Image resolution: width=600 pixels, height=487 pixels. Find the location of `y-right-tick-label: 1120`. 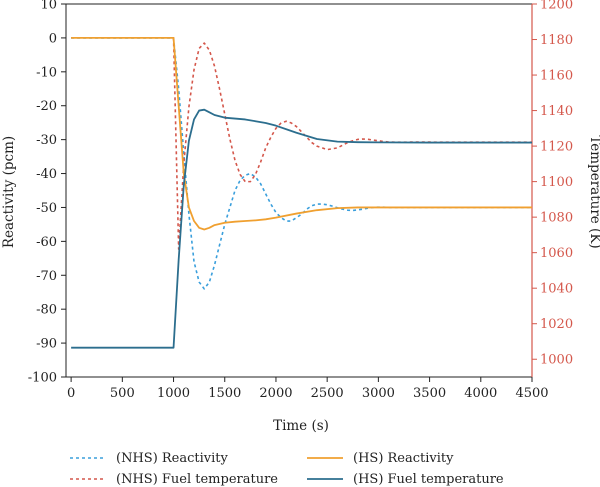

y-right-tick-label: 1120 is located at coordinates (556, 147).